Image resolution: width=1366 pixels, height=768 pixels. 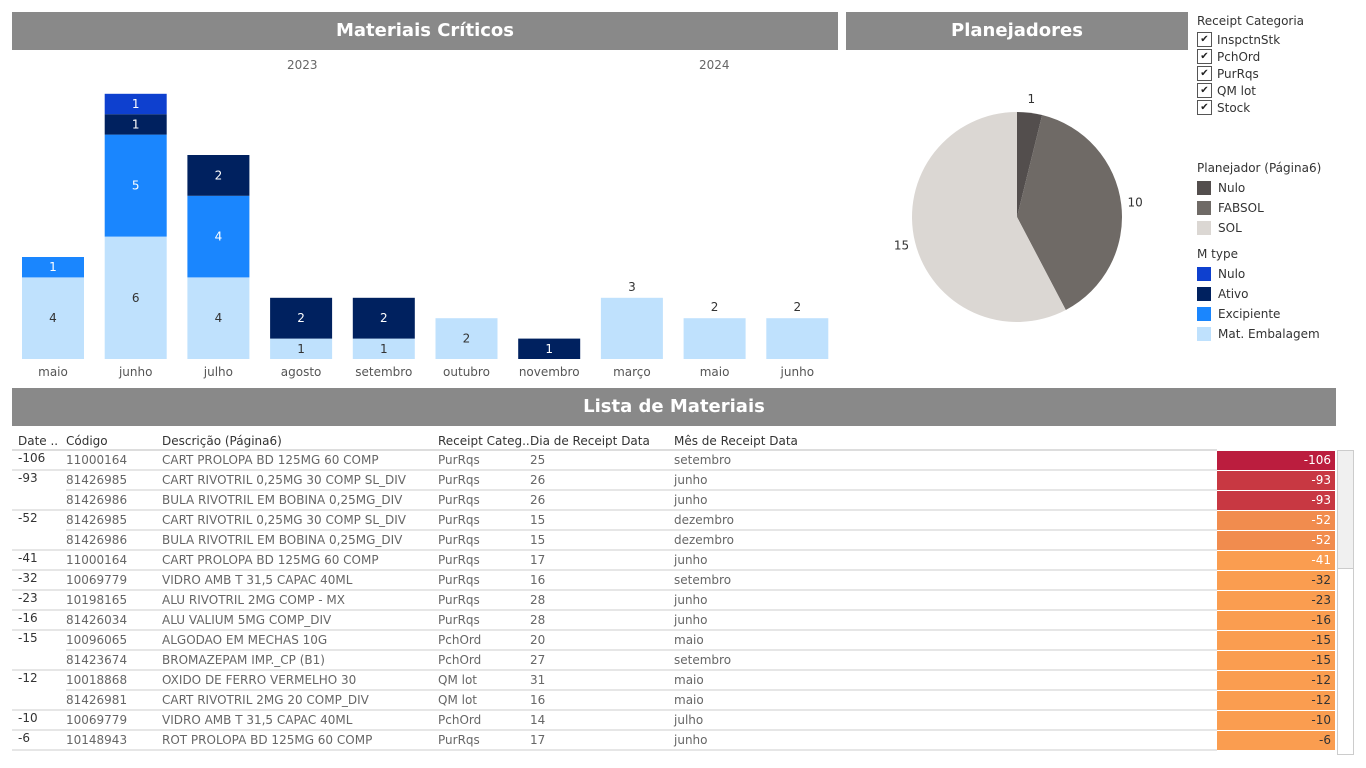 What do you see at coordinates (1276, 540) in the screenshot?
I see `heat-cell: -52` at bounding box center [1276, 540].